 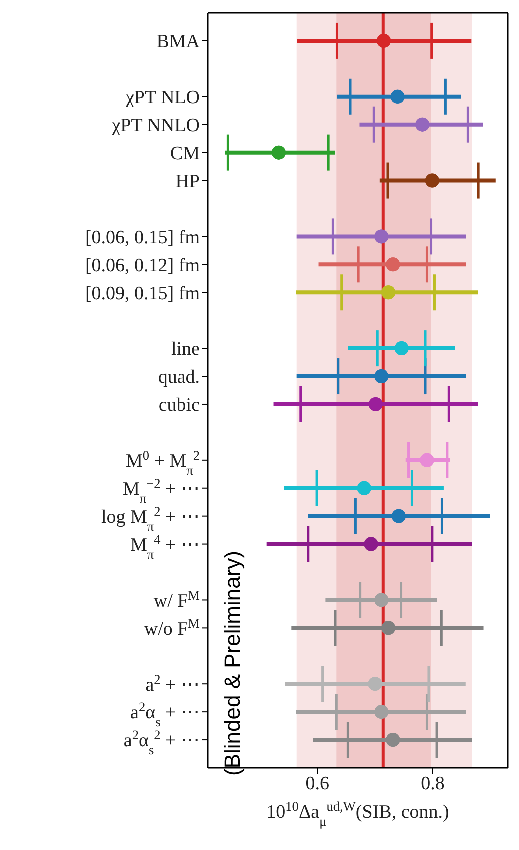 What do you see at coordinates (142, 293) in the screenshot?
I see `y-tick-label: [0.09, 0.15] fm` at bounding box center [142, 293].